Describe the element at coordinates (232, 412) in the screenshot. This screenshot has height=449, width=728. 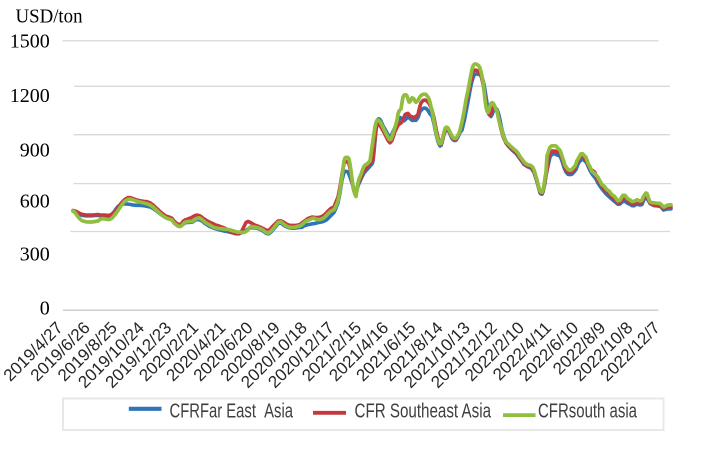
I see `svg-text: CFRFar East Asia` at that location.